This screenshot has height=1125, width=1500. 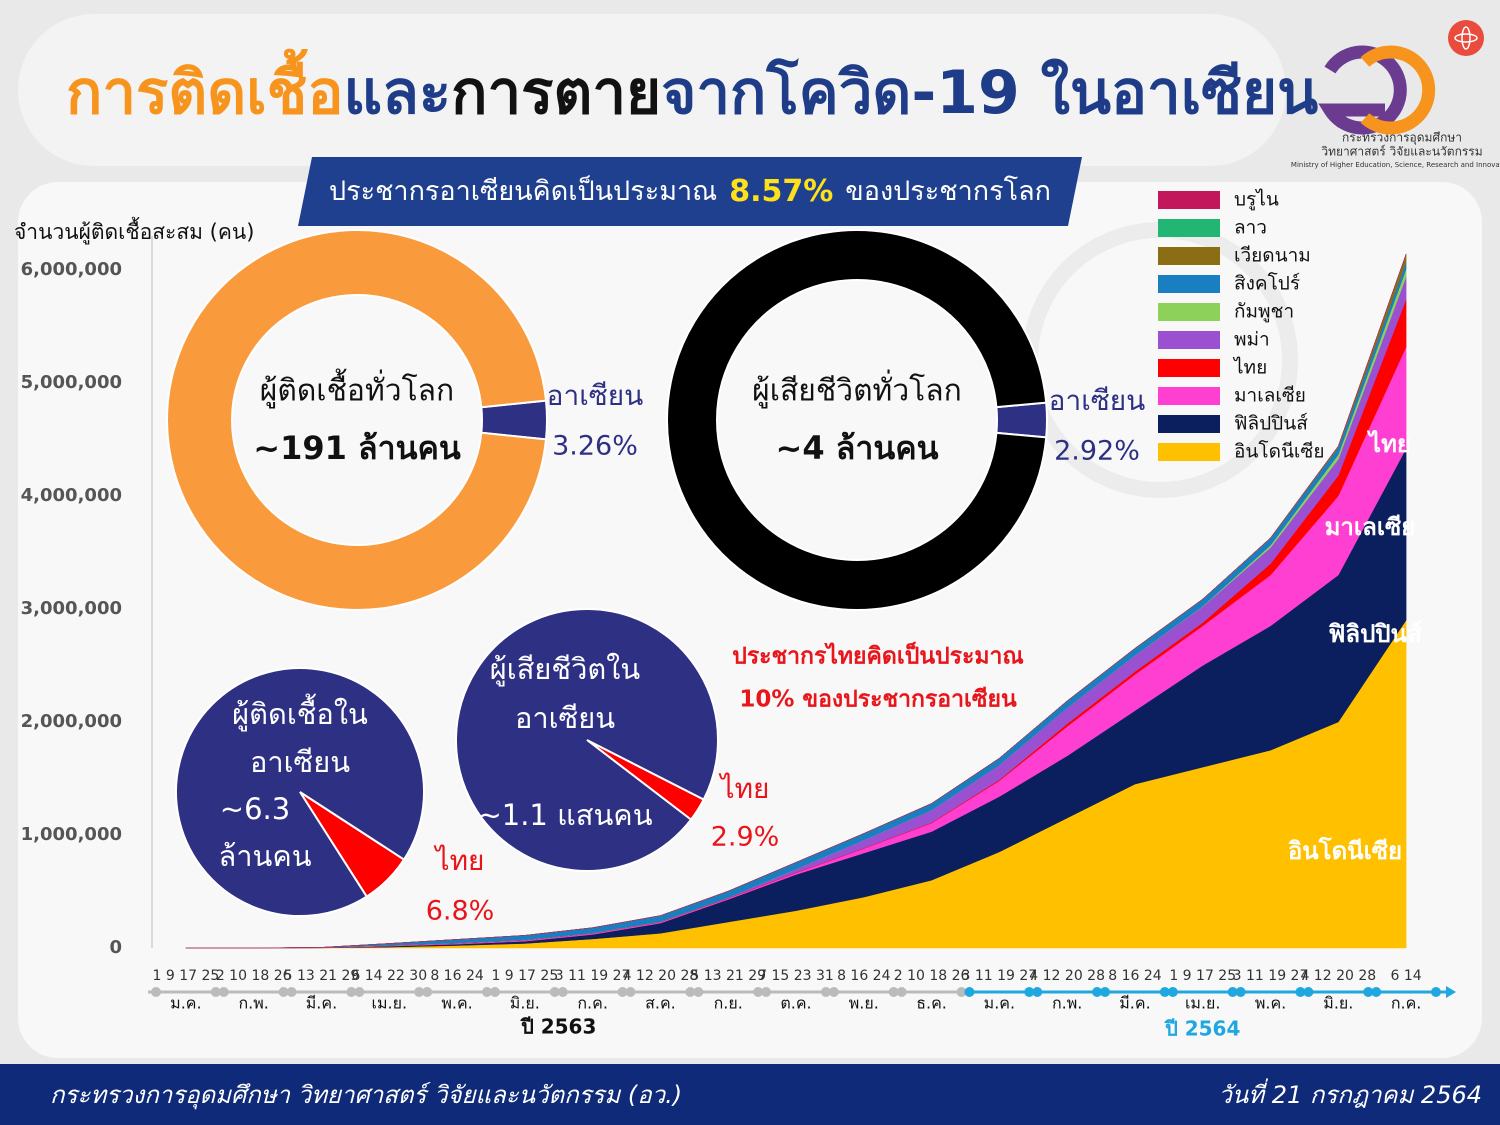 I want to click on donut-total: ~191 ล้านคน, so click(x=357, y=448).